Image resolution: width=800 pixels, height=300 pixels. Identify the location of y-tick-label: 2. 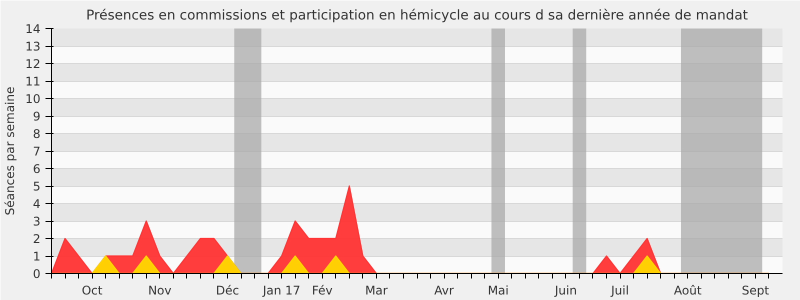
(36, 239).